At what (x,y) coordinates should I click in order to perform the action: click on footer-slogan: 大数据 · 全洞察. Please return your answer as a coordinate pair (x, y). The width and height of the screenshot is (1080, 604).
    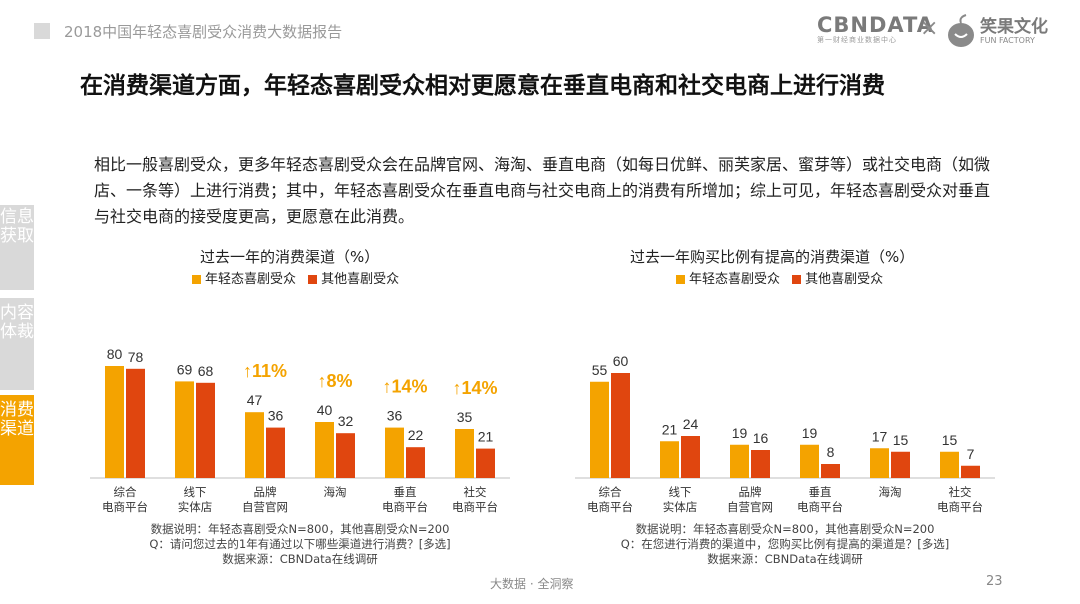
    Looking at the image, I should click on (532, 584).